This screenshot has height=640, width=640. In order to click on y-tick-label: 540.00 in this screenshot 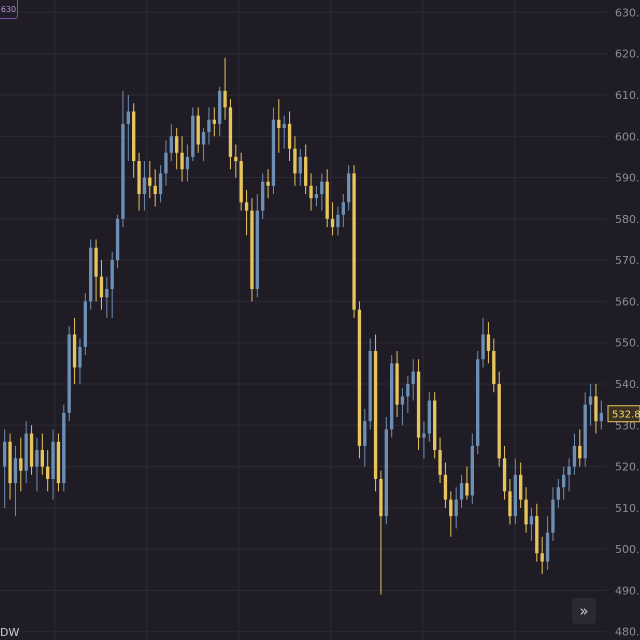, I will do `click(627, 384)`.